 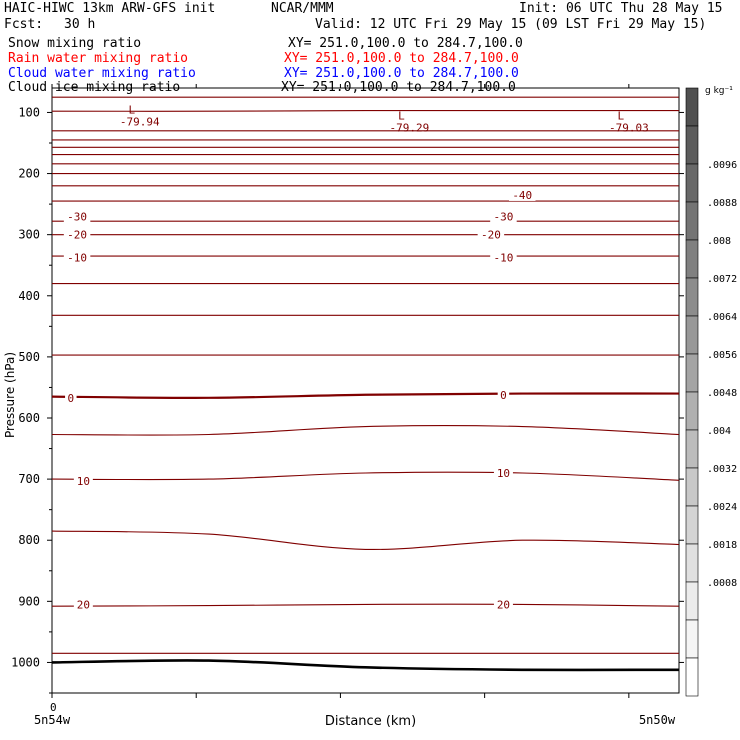 What do you see at coordinates (657, 720) in the screenshot?
I see `x-right-location-label: 5n50w` at bounding box center [657, 720].